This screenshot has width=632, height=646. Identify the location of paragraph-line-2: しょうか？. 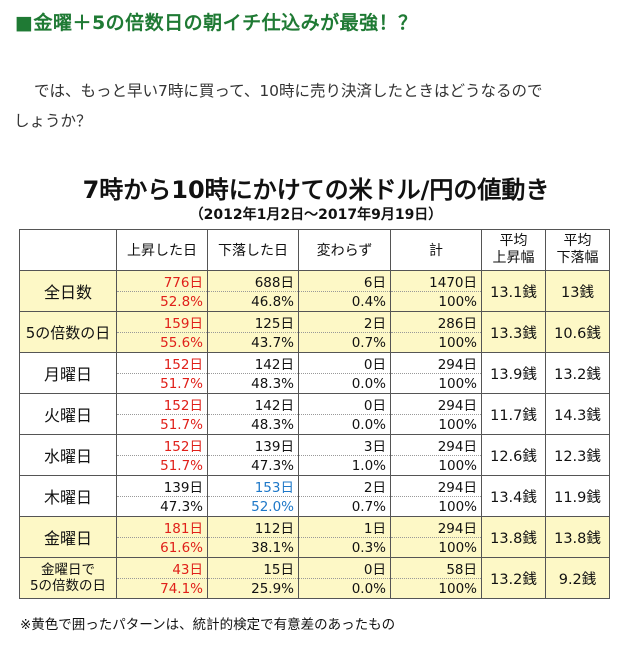
(53, 121).